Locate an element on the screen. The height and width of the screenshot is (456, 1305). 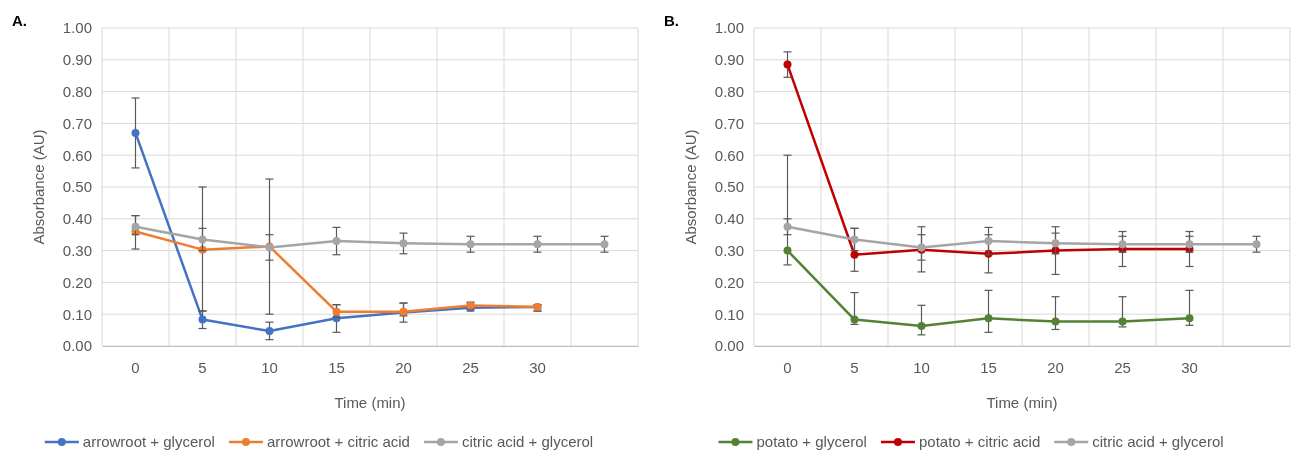
legend-label: potato + glycerol is located at coordinates (811, 442).